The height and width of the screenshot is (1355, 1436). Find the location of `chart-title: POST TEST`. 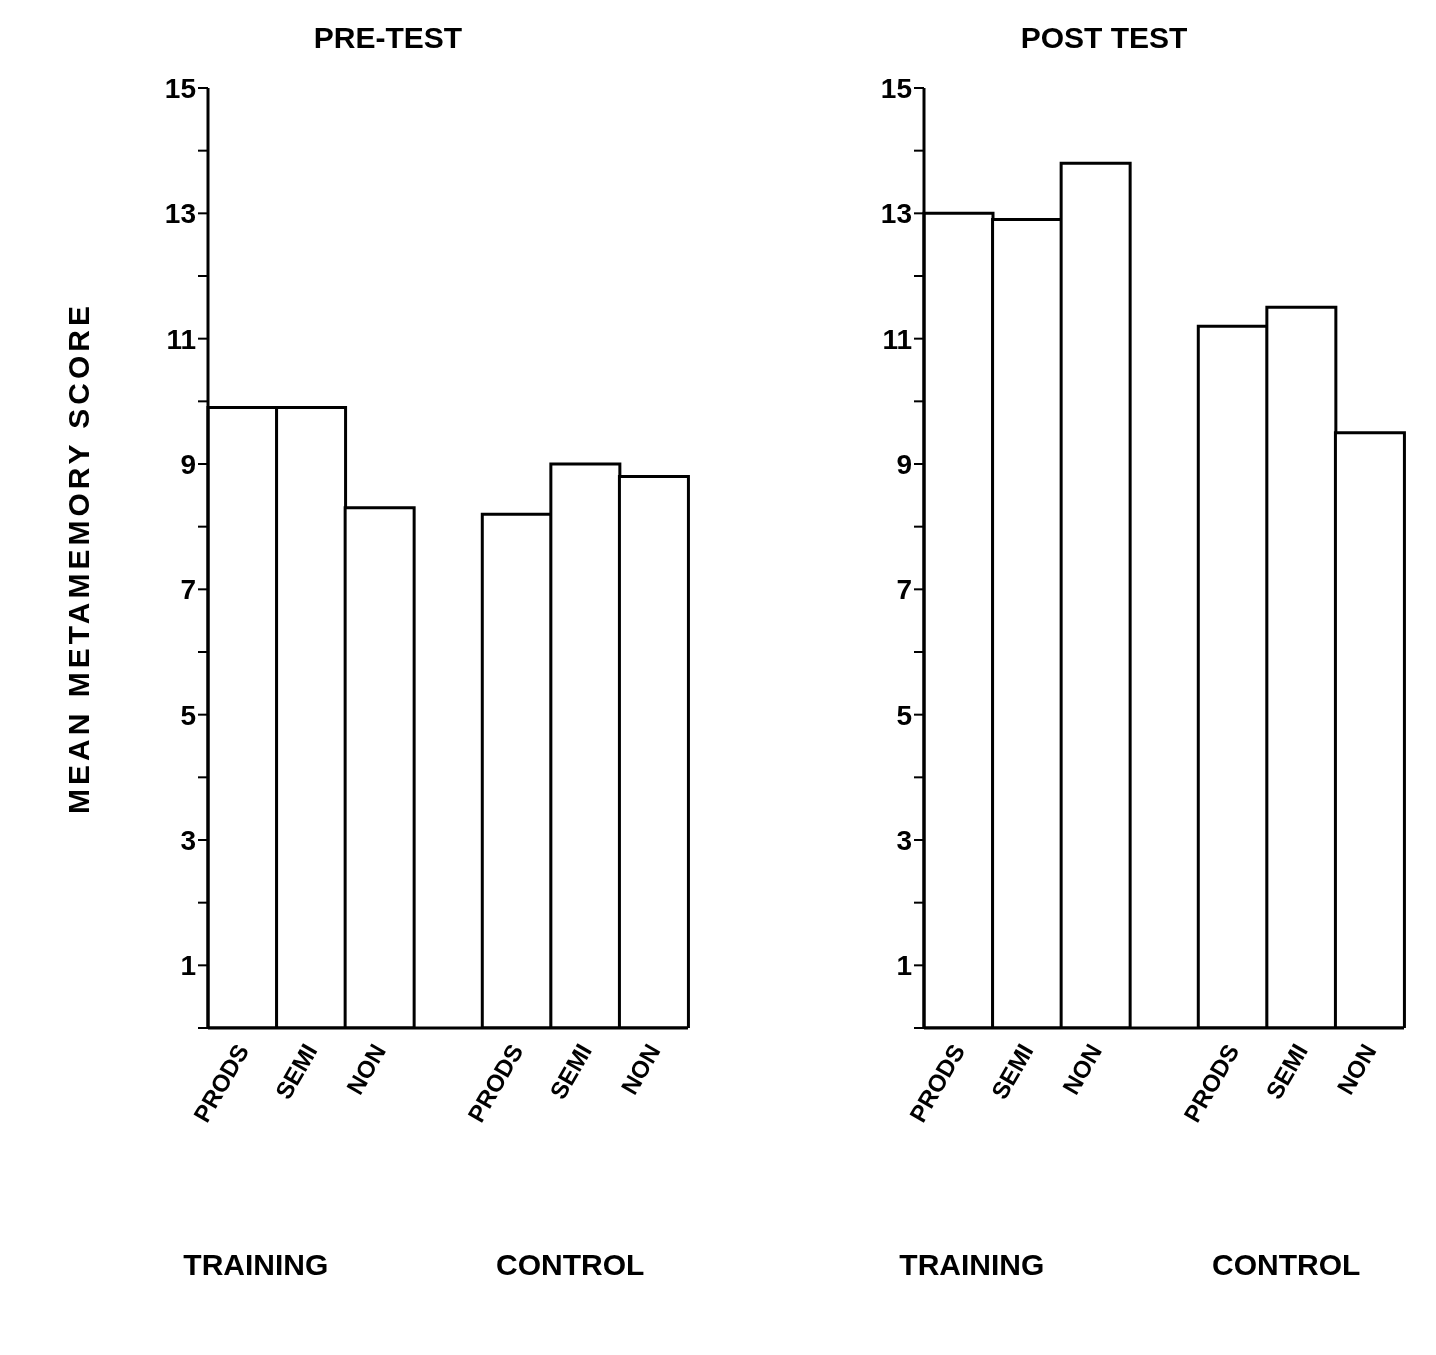

chart-title: POST TEST is located at coordinates (1104, 38).